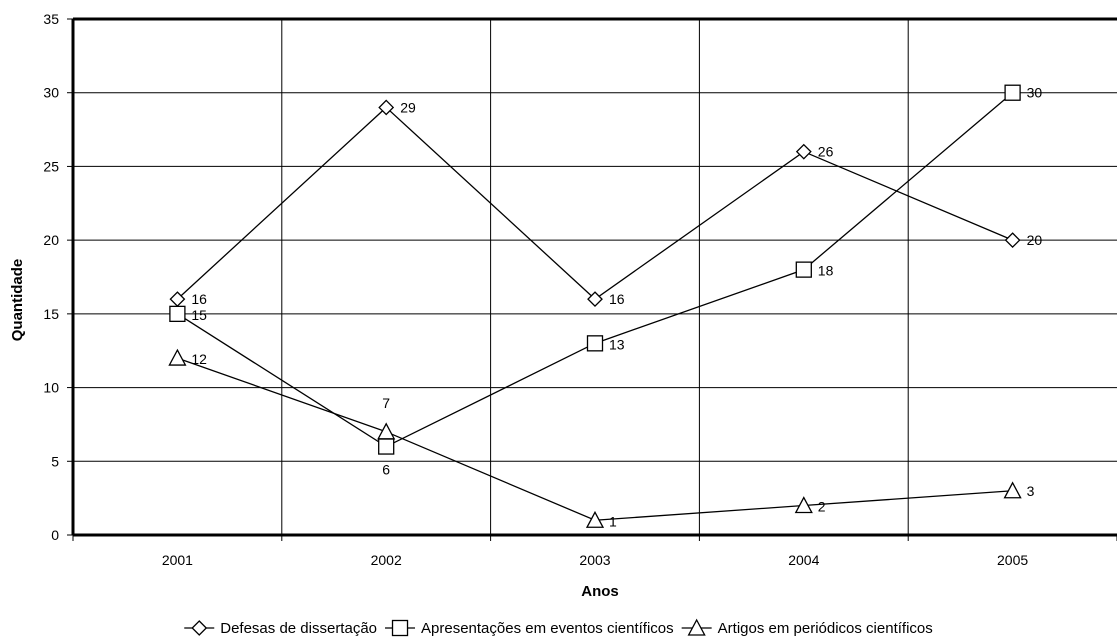  Describe the element at coordinates (1035, 93) in the screenshot. I see `data-label: 30` at that location.